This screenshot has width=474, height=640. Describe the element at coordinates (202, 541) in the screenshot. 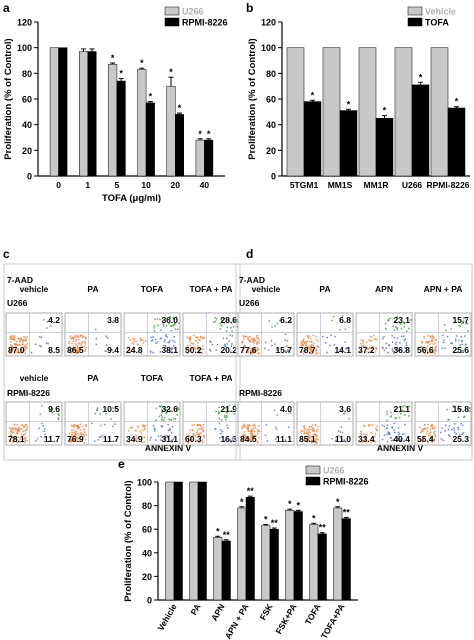

I see `bar-RPMI-8226-PA` at that location.